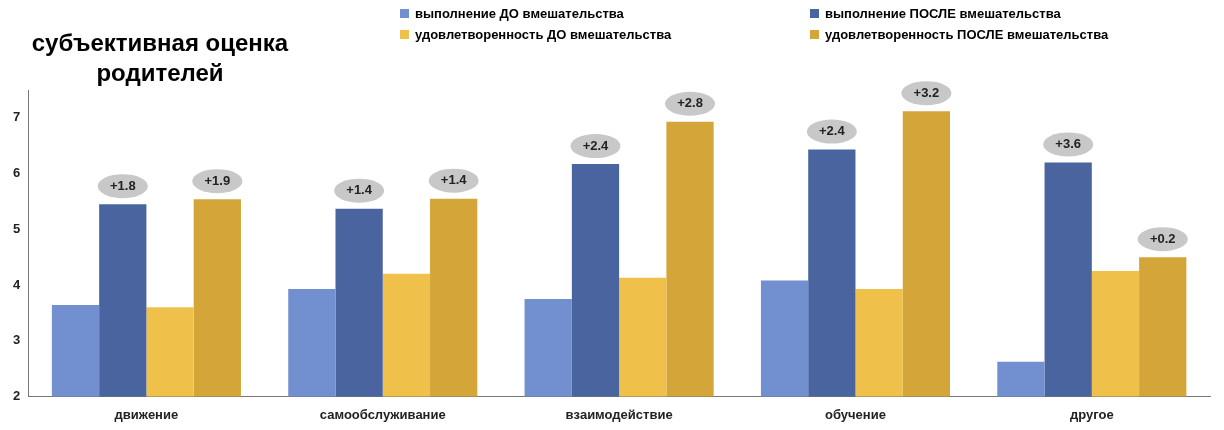  Describe the element at coordinates (17, 284) in the screenshot. I see `y-tick-label: 4` at that location.